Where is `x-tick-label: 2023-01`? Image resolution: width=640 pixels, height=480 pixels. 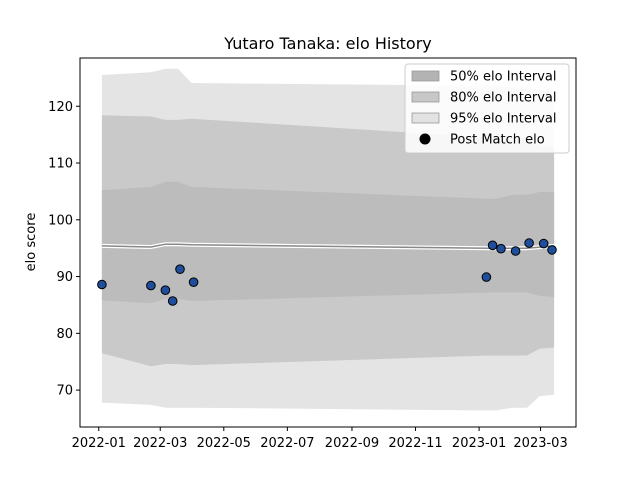 x-tick-label: 2023-01 is located at coordinates (479, 443).